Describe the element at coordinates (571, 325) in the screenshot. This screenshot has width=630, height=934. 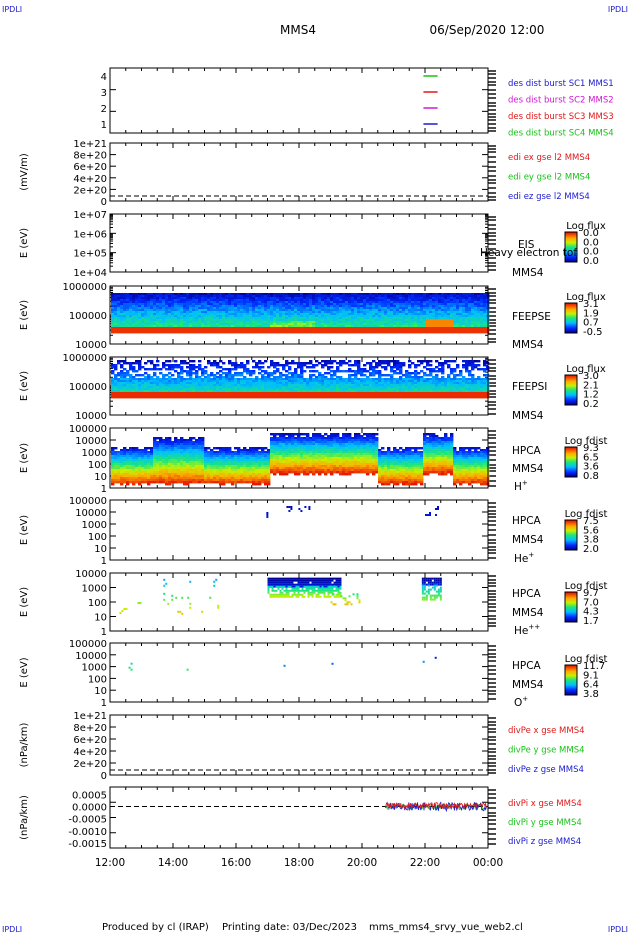
I see `colorbar-cell` at that location.